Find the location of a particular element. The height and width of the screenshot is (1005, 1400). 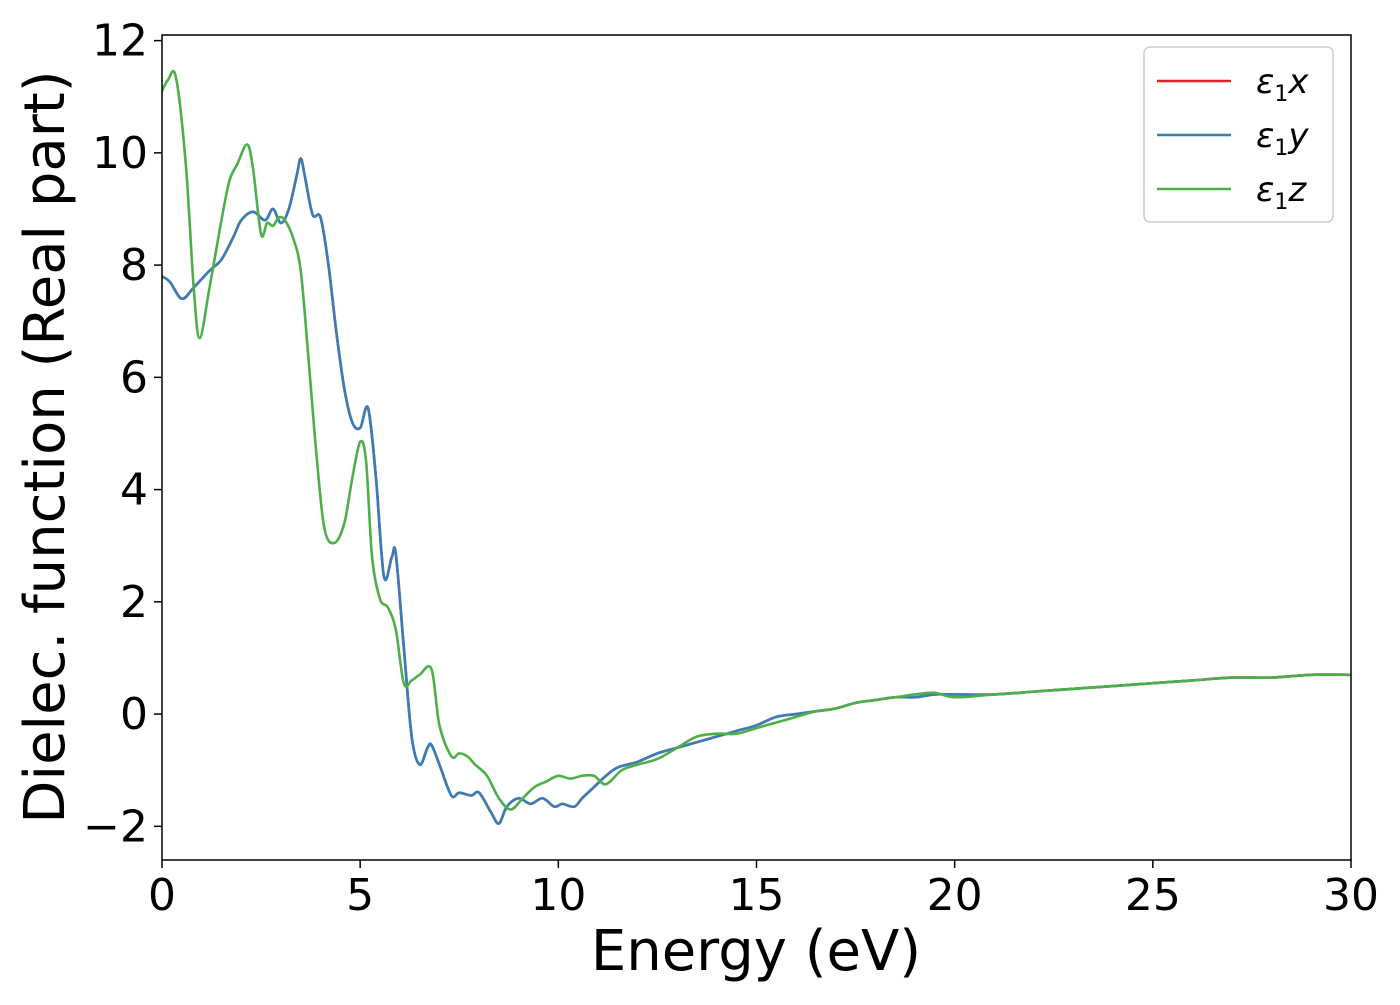

x-tick-label: 15 is located at coordinates (757, 895).